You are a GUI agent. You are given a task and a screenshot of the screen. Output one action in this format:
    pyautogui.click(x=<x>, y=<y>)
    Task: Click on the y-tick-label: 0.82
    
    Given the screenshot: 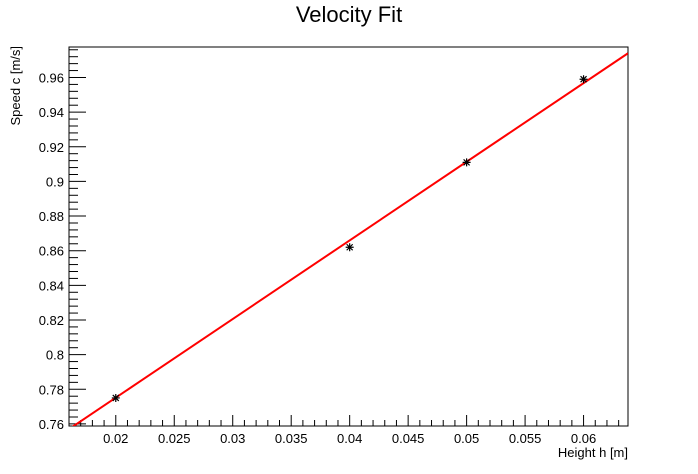 What is the action you would take?
    pyautogui.click(x=51, y=320)
    